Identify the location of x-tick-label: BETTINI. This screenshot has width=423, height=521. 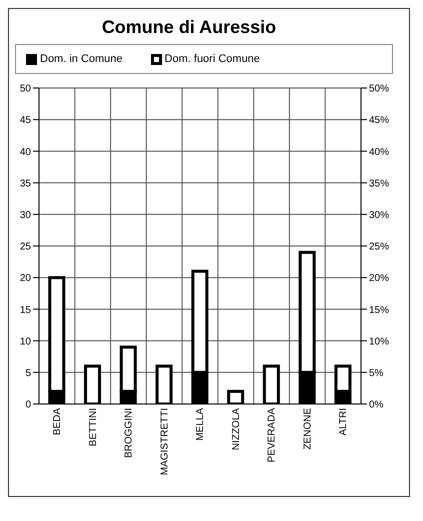
(93, 427).